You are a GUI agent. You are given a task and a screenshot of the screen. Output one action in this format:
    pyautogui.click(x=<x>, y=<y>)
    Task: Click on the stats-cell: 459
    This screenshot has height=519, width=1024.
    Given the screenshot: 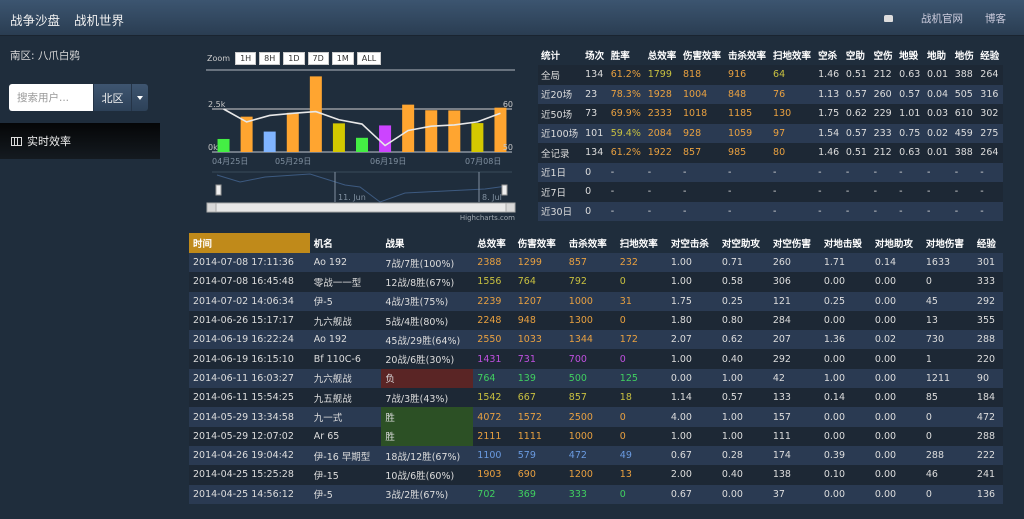 What is the action you would take?
    pyautogui.click(x=964, y=133)
    